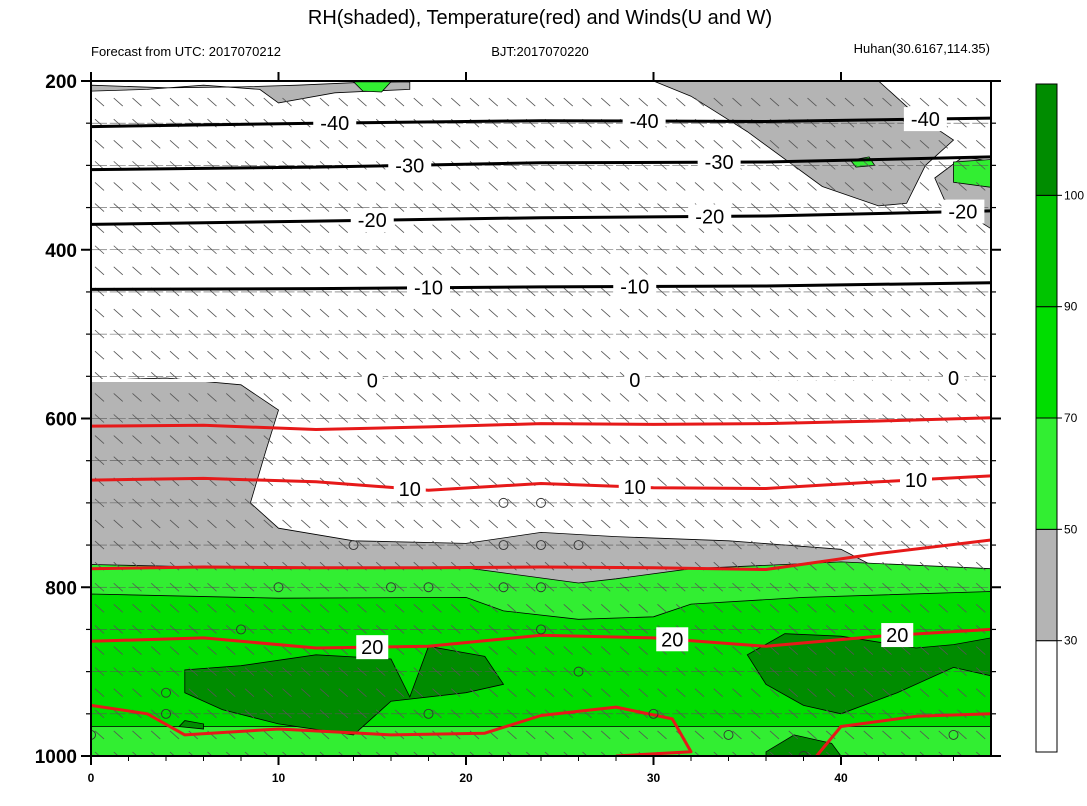 The image size is (1087, 806). What do you see at coordinates (1046, 251) in the screenshot?
I see `colorbar-swatch` at bounding box center [1046, 251].